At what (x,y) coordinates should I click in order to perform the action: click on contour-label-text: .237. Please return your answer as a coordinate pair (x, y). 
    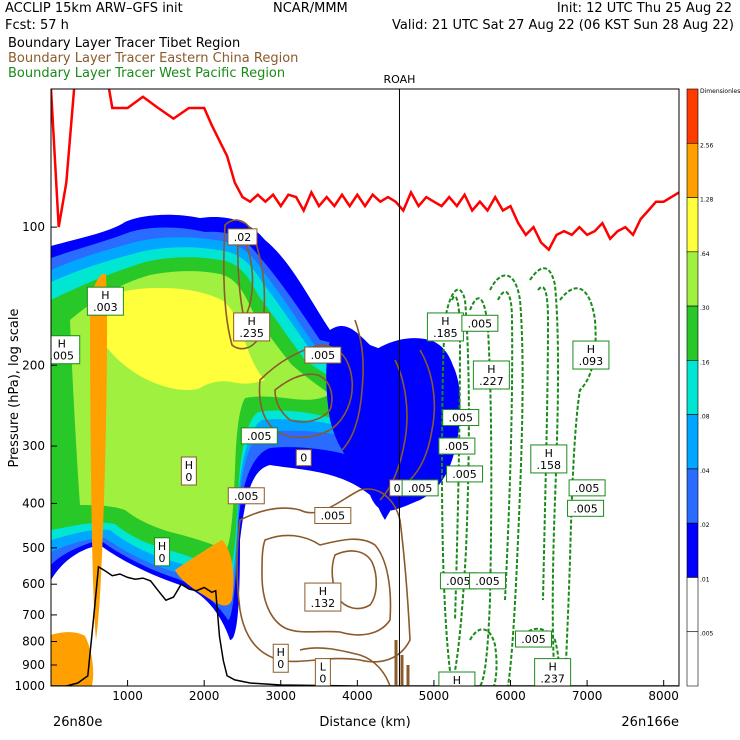
    Looking at the image, I should click on (552, 679).